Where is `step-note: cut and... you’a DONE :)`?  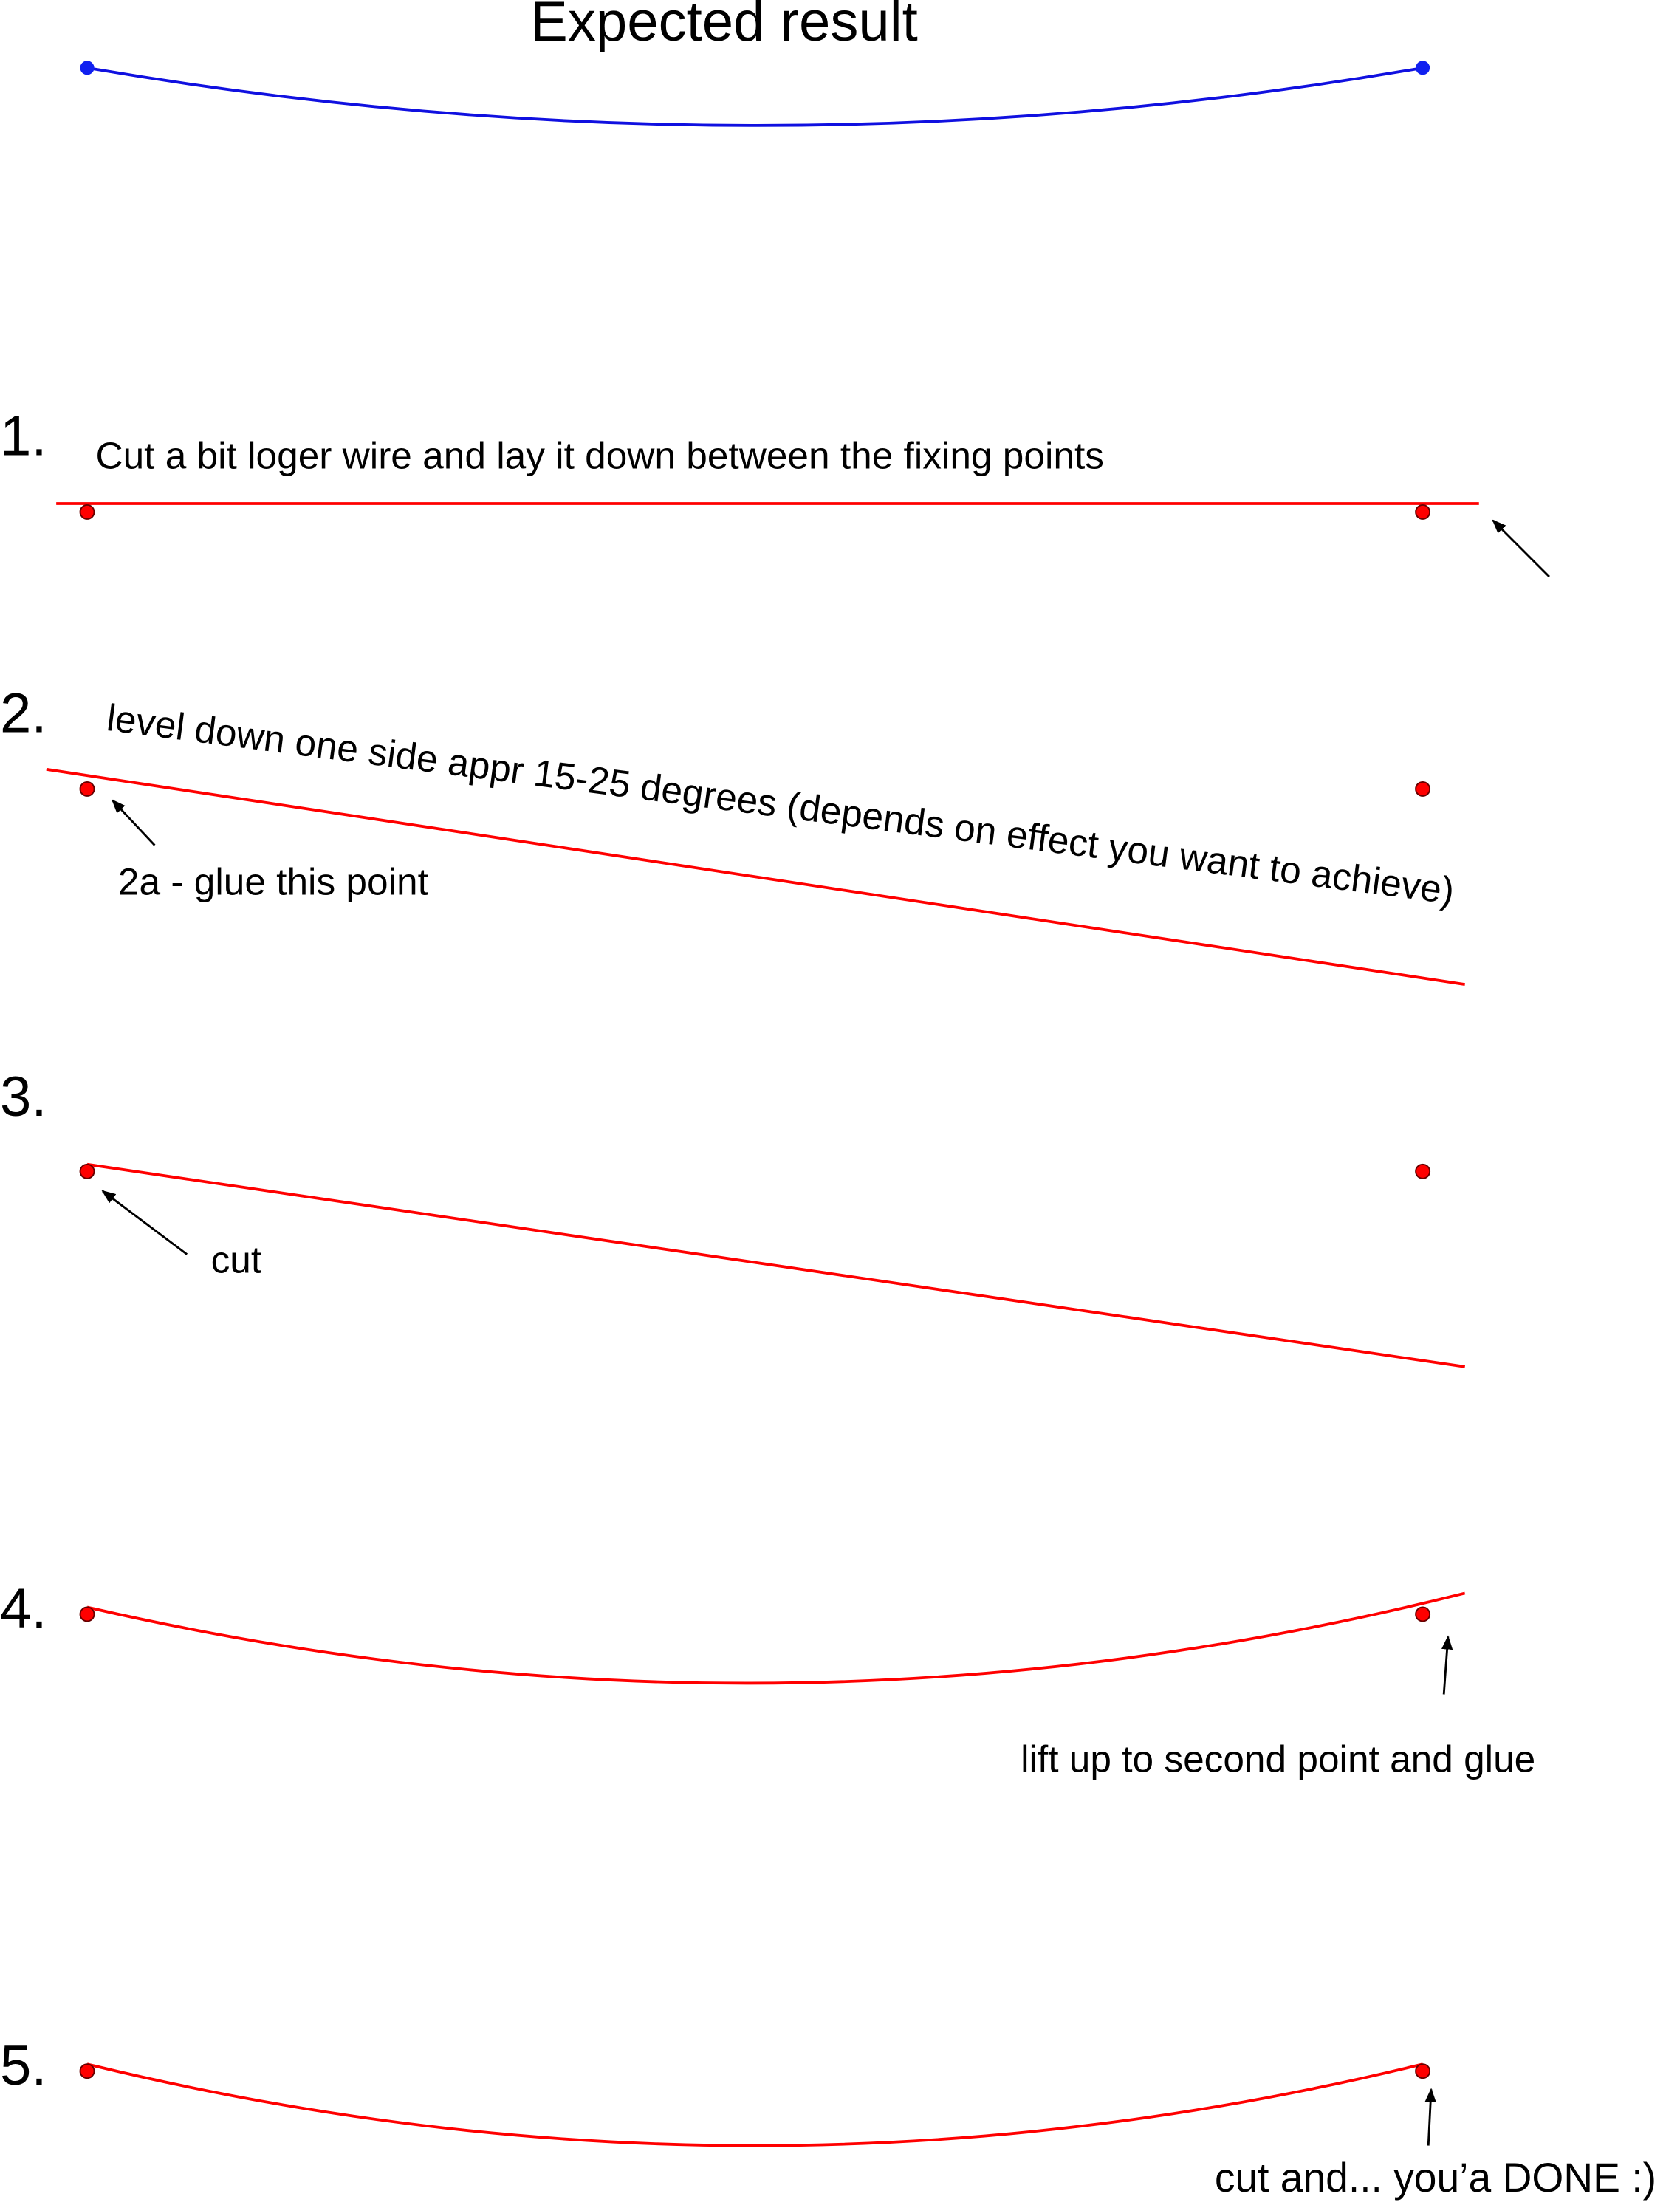 step-note: cut and... you’a DONE :) is located at coordinates (1435, 2178).